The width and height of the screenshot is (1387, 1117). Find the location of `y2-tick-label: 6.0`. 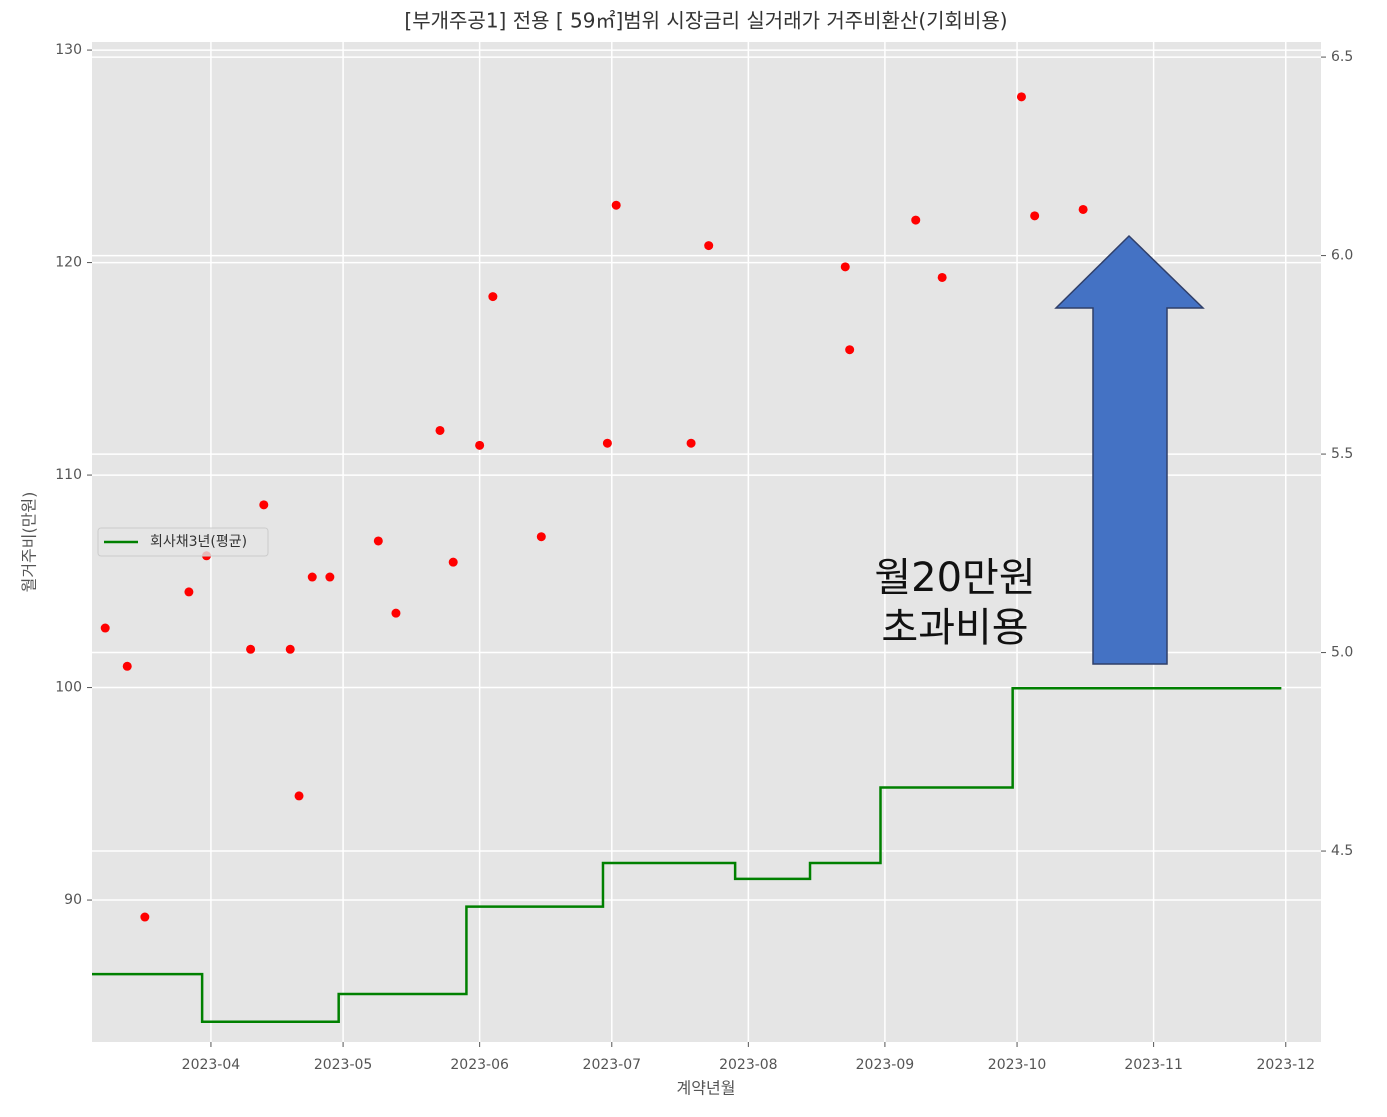

y2-tick-label: 6.0 is located at coordinates (1342, 256).